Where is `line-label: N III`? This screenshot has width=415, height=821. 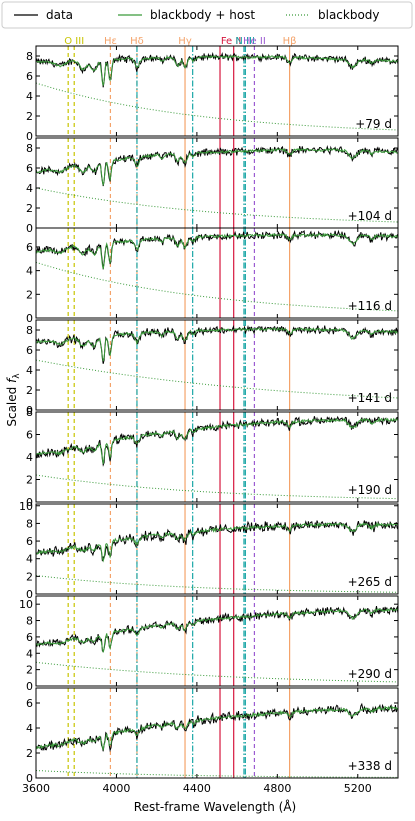
line-label: N III is located at coordinates (245, 41).